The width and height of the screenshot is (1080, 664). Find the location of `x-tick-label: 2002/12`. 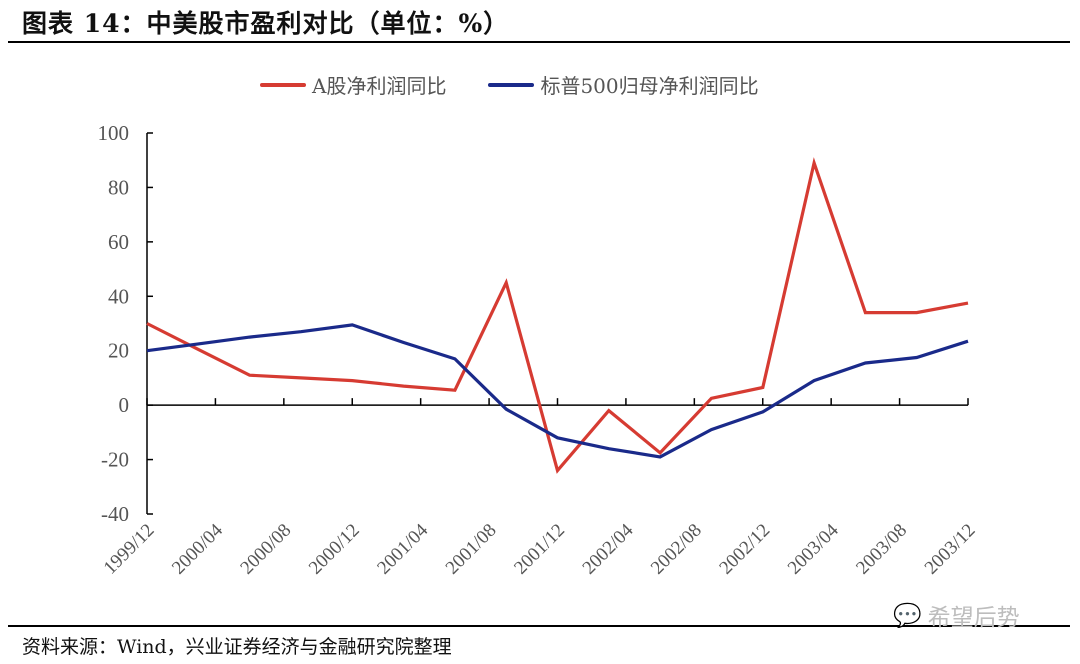

x-tick-label: 2002/12 is located at coordinates (744, 549).